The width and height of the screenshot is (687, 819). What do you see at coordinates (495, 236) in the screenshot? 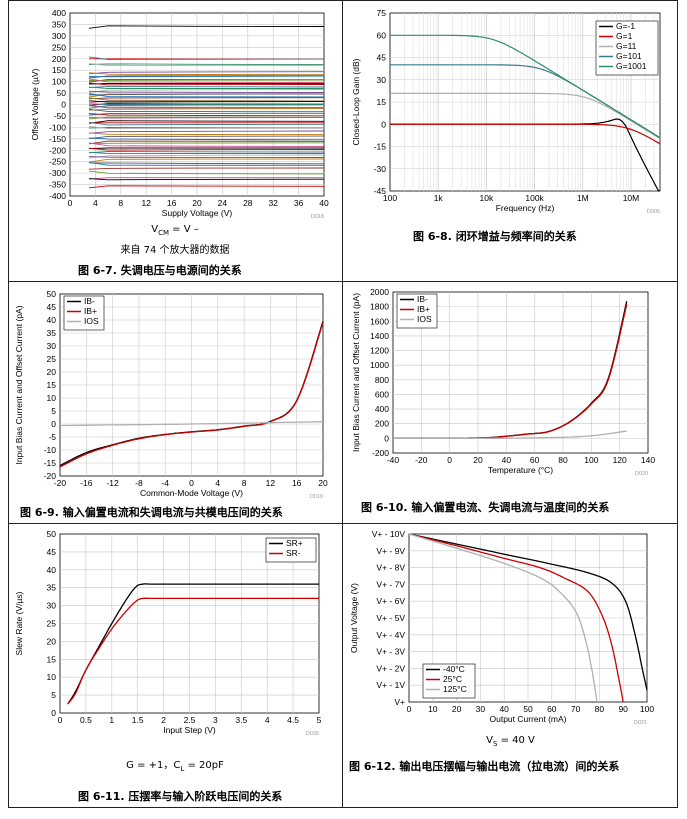
I see `fig8-caption: 图 6-8. 闭环增益与频率间的关系` at bounding box center [495, 236].